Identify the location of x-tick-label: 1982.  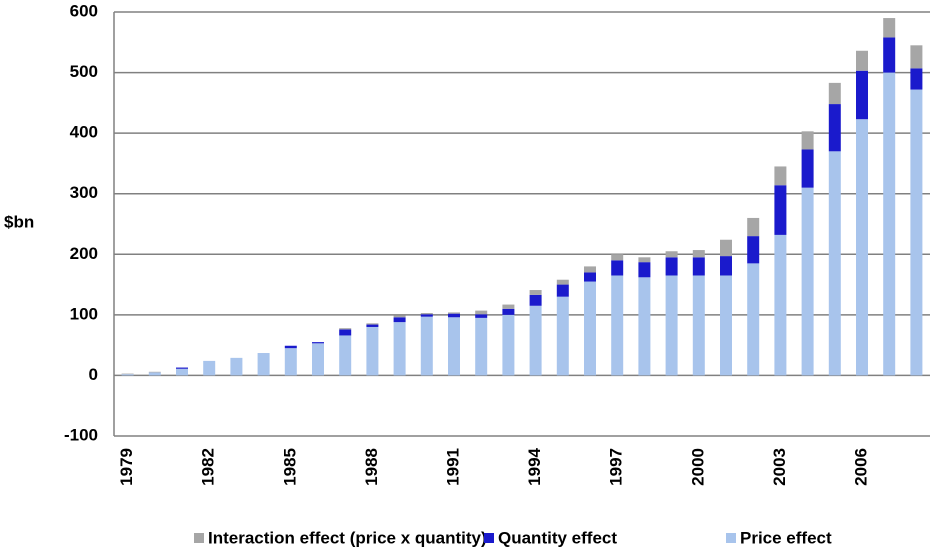
(208, 467).